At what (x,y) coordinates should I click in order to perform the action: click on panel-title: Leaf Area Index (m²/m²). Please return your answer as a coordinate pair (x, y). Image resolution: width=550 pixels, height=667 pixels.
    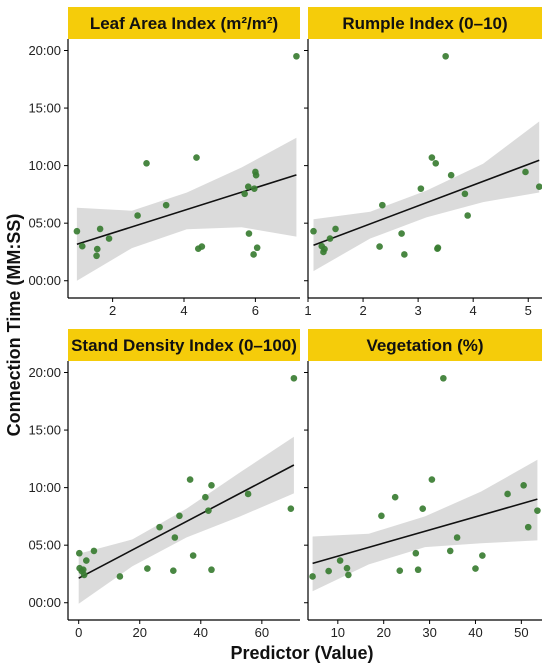
    Looking at the image, I should click on (184, 23).